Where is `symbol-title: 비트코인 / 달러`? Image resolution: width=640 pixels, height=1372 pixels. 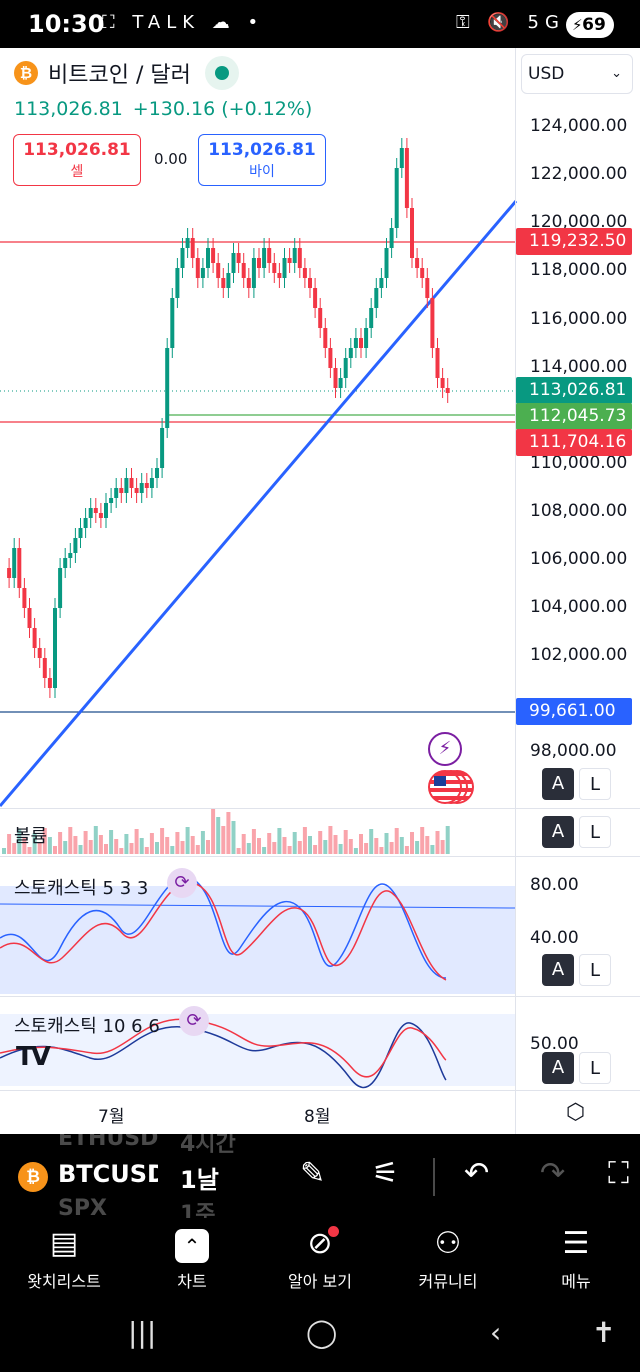 symbol-title: 비트코인 / 달러 is located at coordinates (119, 75).